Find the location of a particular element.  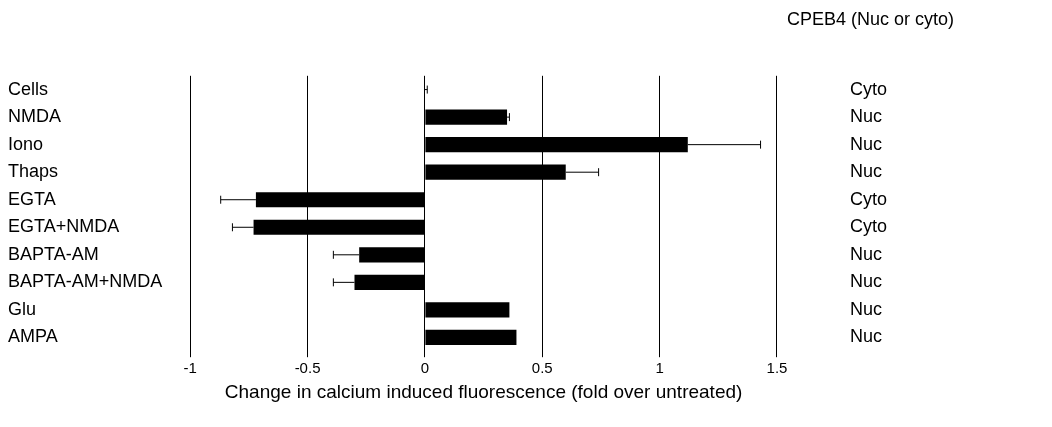

y2-axis-title: CPEB4 (Nuc or cyto) is located at coordinates (870, 18).